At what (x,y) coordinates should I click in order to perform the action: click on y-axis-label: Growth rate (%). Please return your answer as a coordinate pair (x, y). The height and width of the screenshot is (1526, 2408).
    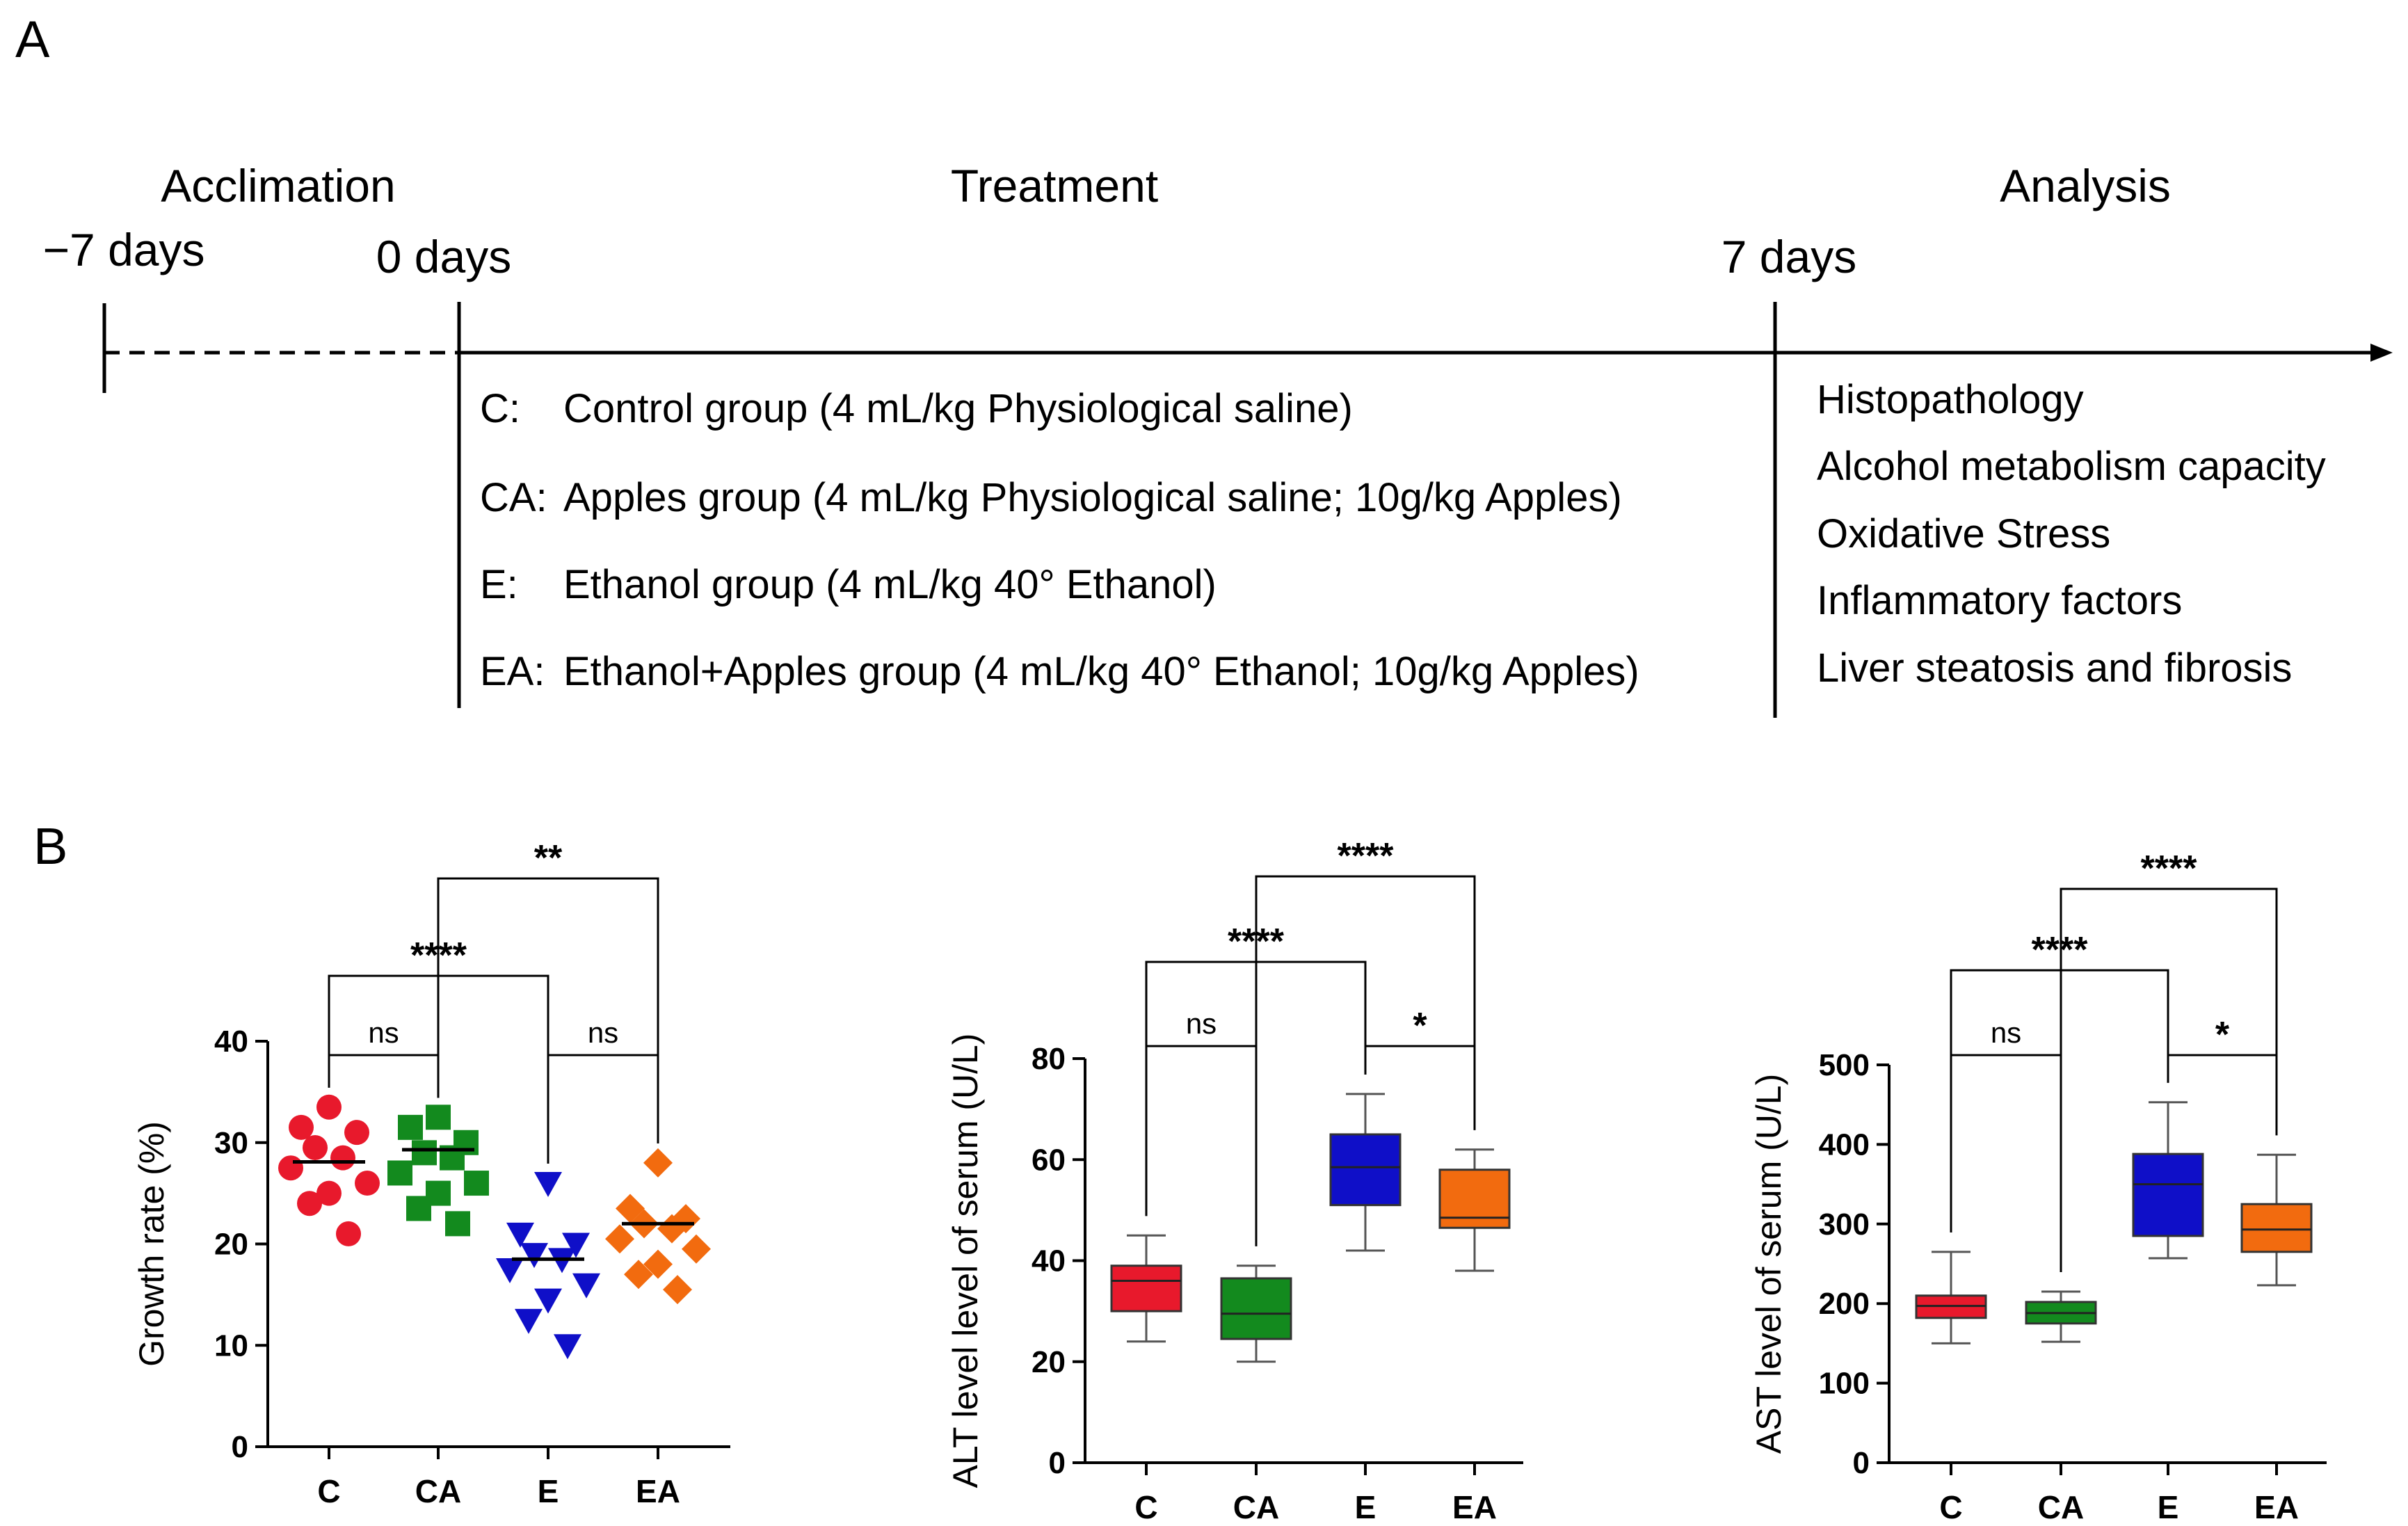
    Looking at the image, I should click on (151, 1244).